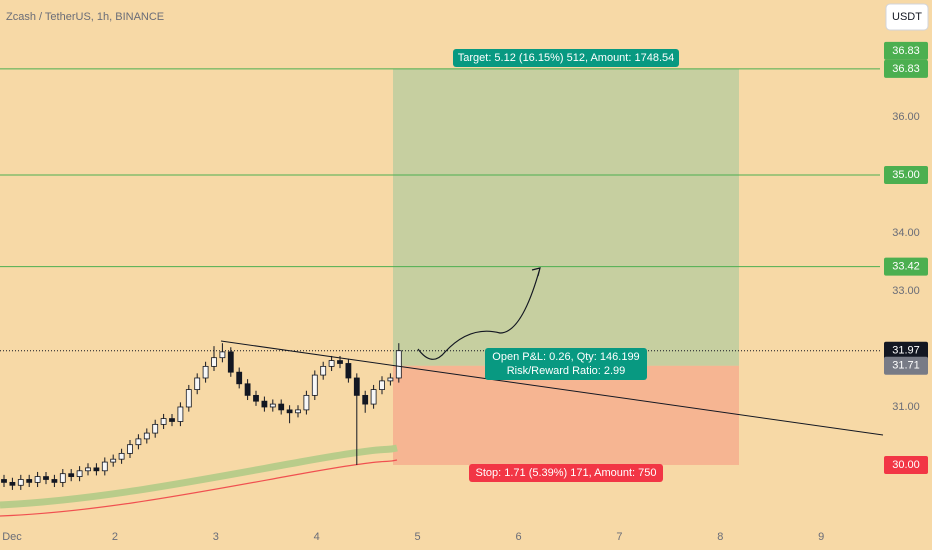 The width and height of the screenshot is (932, 550). Describe the element at coordinates (906, 407) in the screenshot. I see `y-tick-label: 31.00` at that location.